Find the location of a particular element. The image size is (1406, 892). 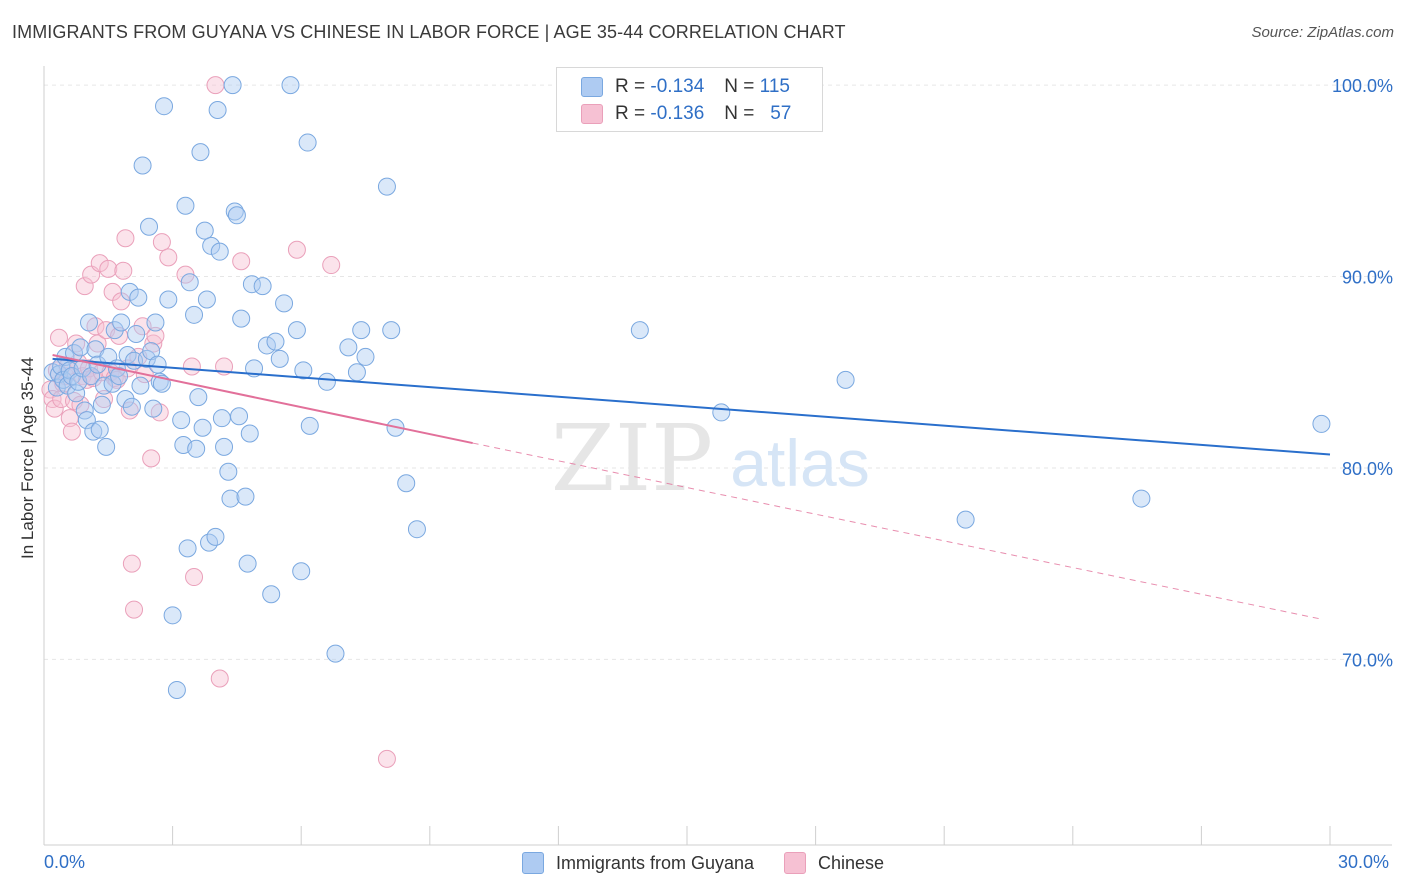

correlation-legend: R = -0.134 N = 115 R = -0.136 N = 57 is located at coordinates (689, 99).